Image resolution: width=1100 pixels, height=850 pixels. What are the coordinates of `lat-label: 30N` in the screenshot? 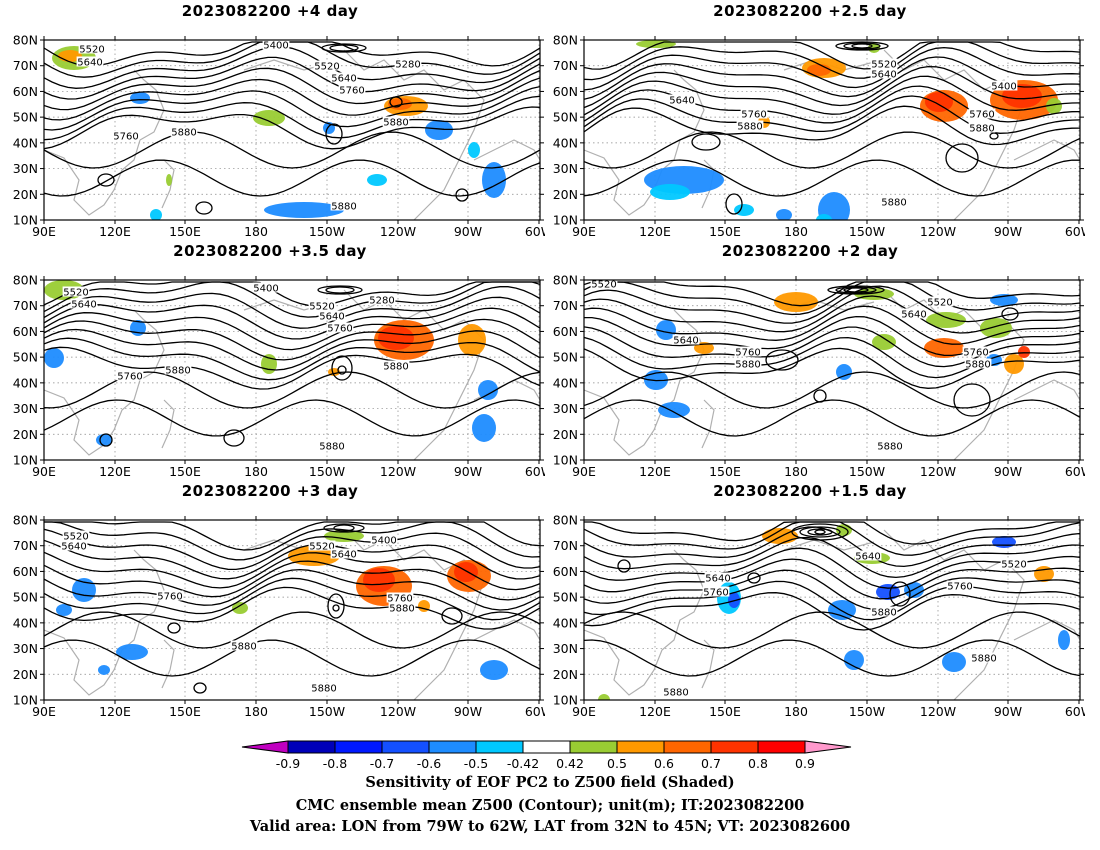 It's located at (565, 648).